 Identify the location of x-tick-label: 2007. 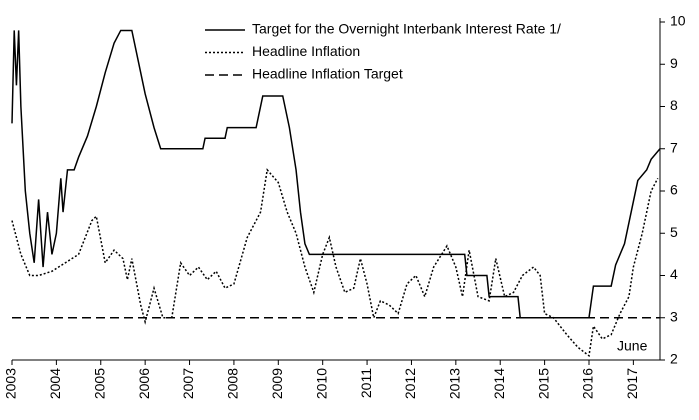
(188, 383).